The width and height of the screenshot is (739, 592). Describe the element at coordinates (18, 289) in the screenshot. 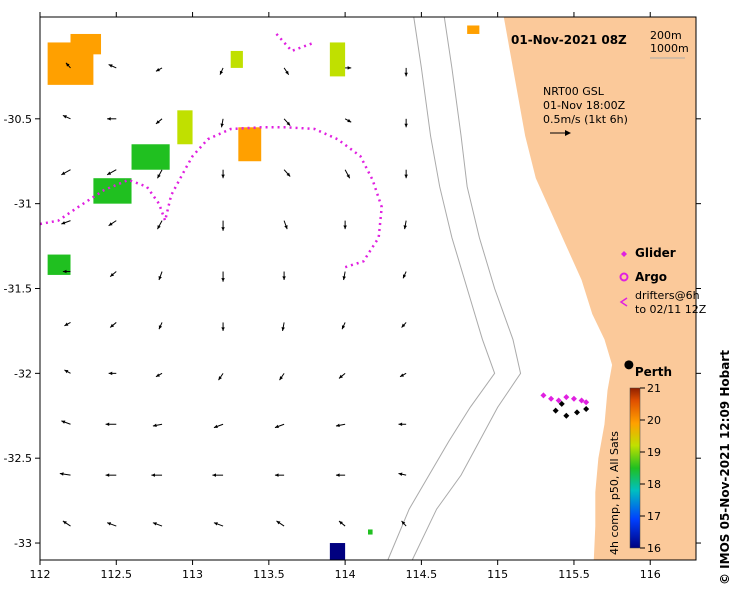

I see `y-tick-label: -31.5` at that location.